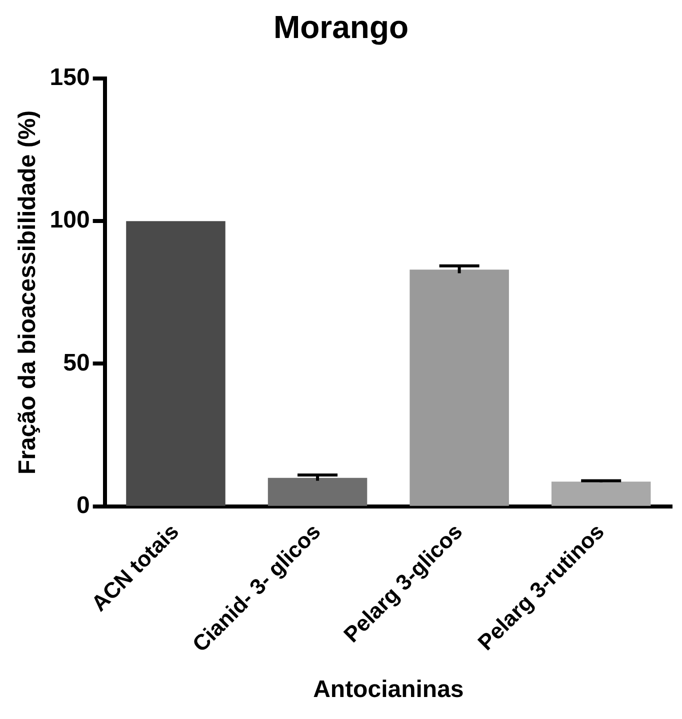  Describe the element at coordinates (70, 78) in the screenshot. I see `y-tick-label: 150` at that location.